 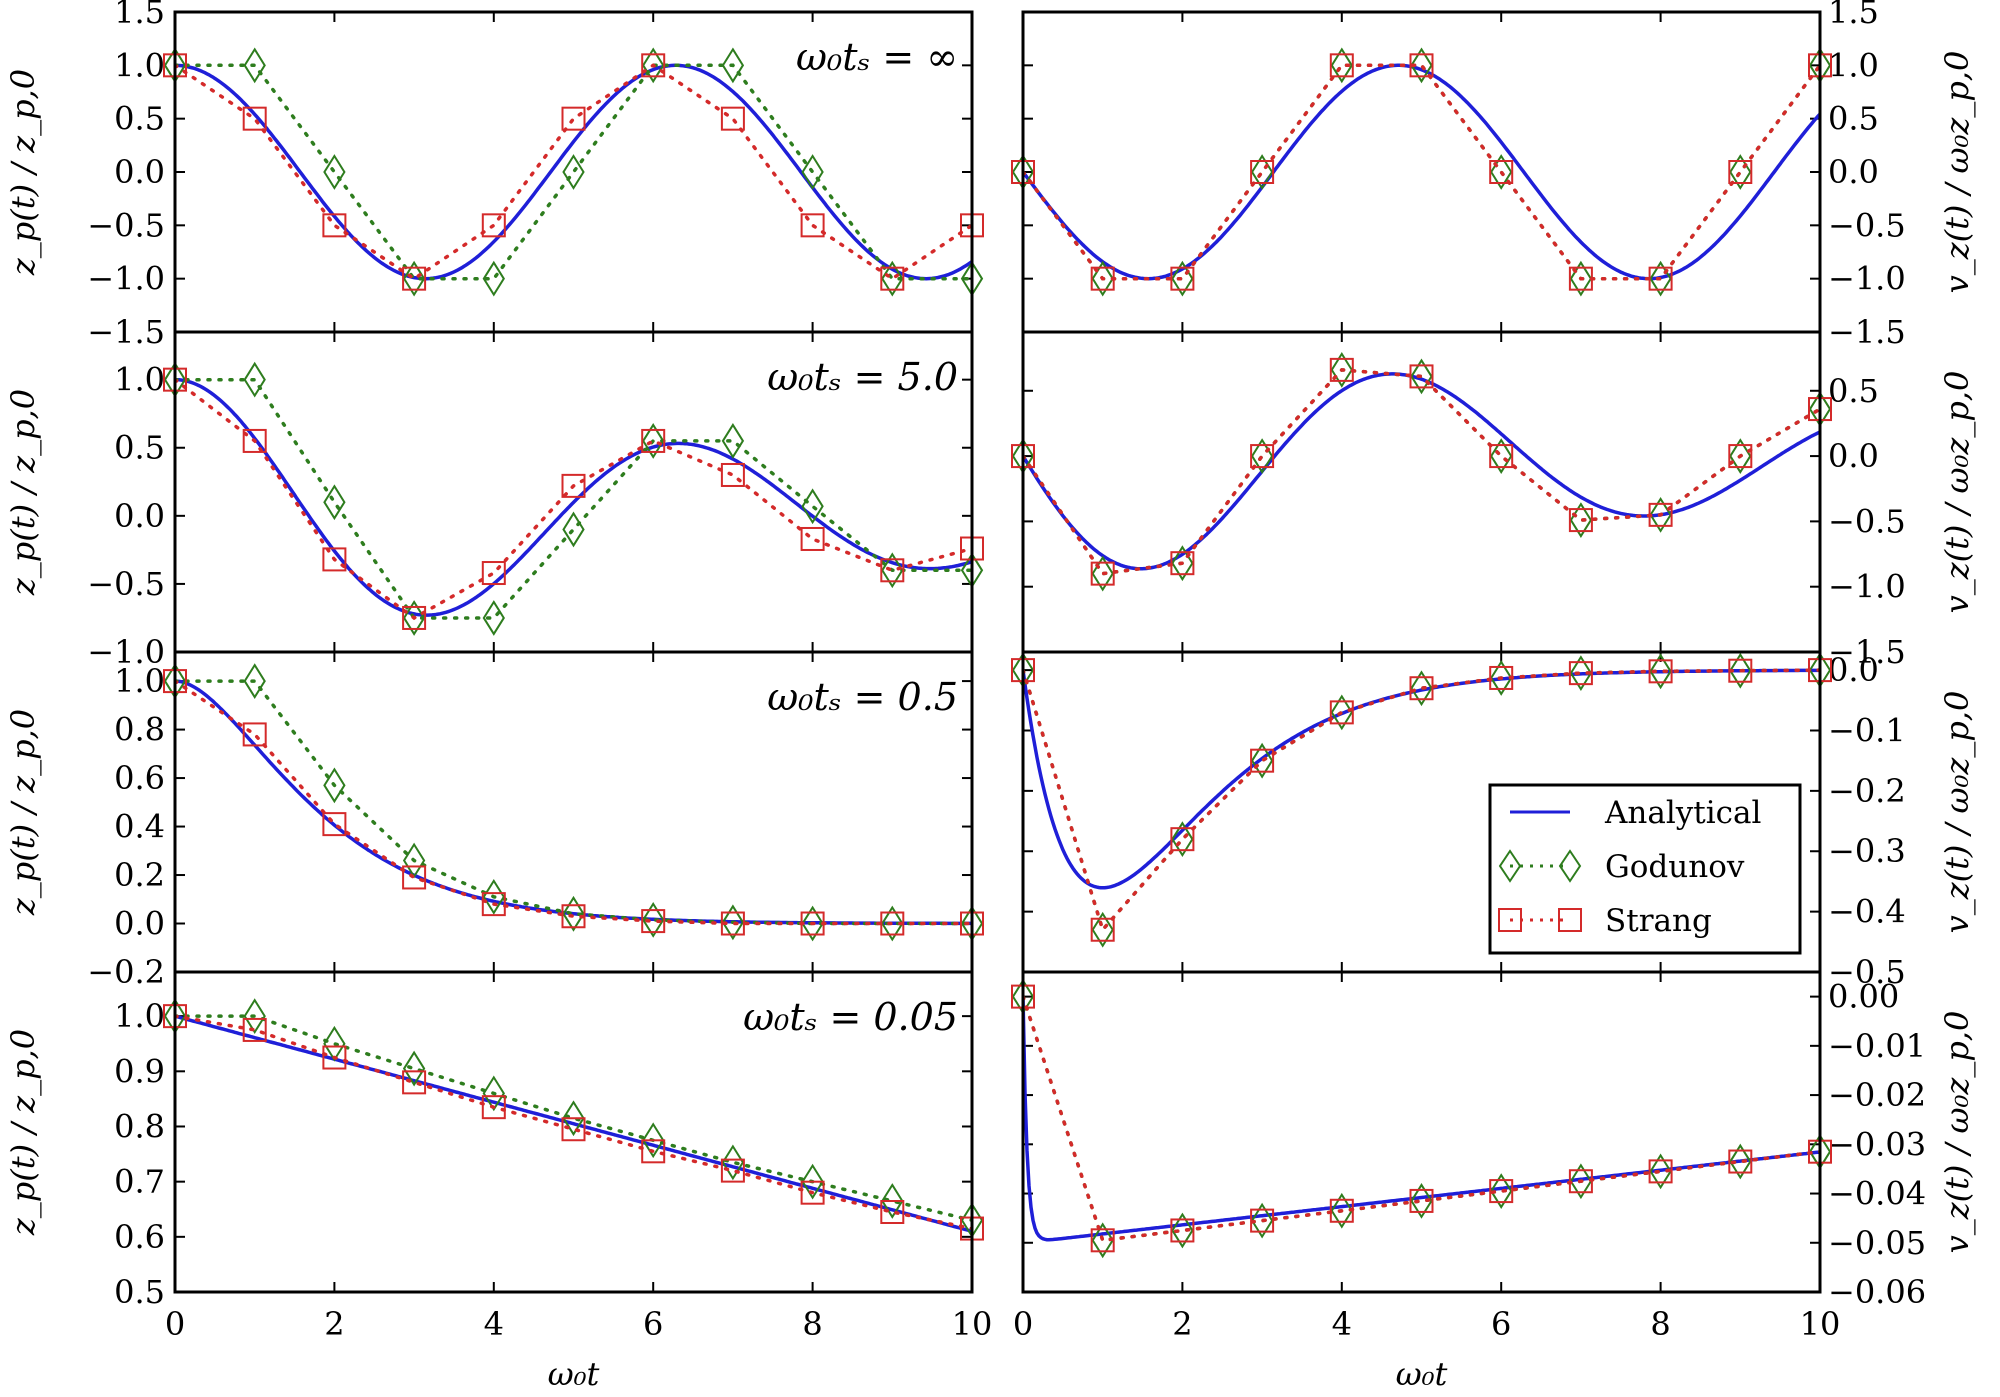 I want to click on ytick-label: −0.1, so click(x=1867, y=730).